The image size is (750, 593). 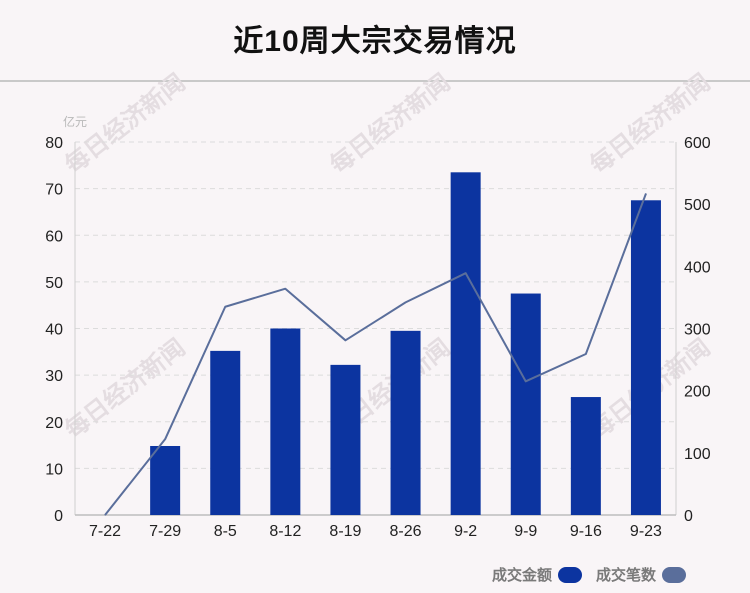 I want to click on legend-item-amount: 成交金额, so click(x=537, y=574).